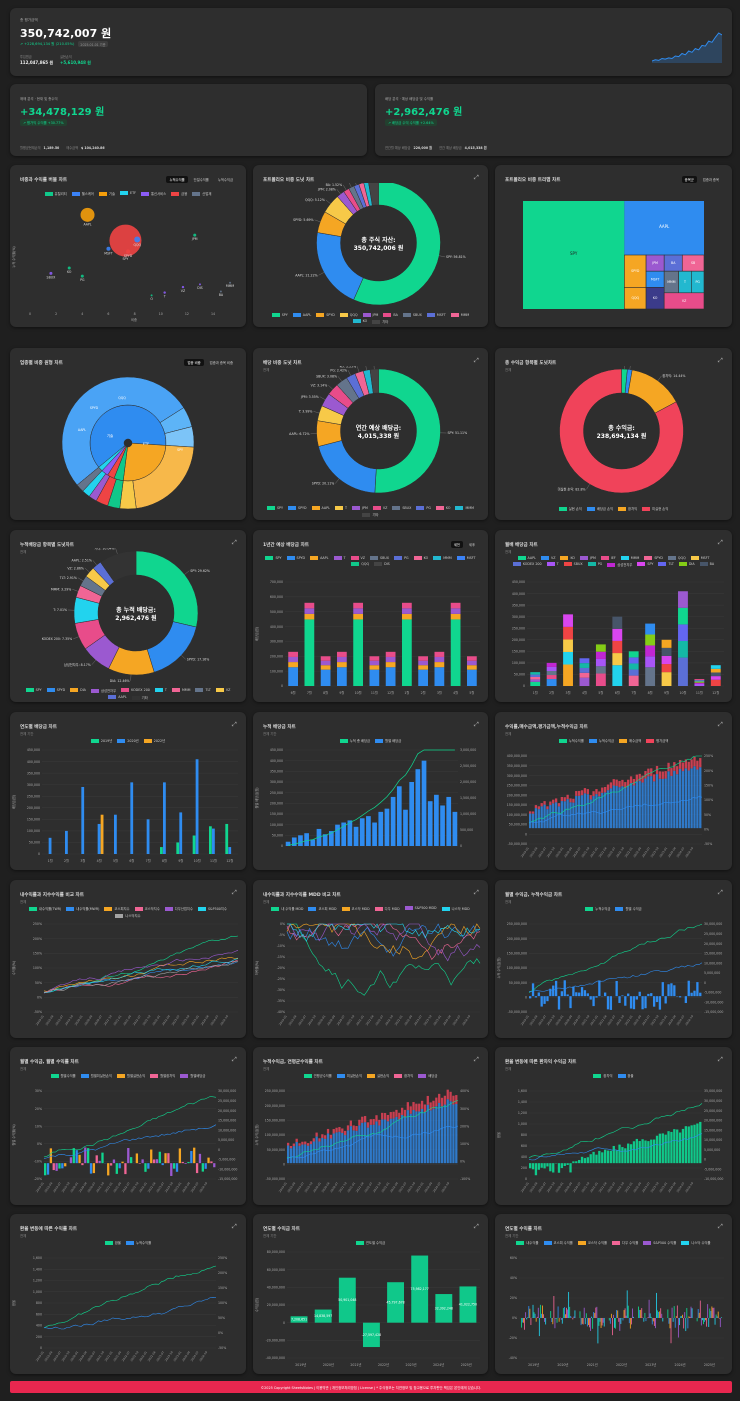  I want to click on legend-item: S&P500 수익률, so click(659, 1242).